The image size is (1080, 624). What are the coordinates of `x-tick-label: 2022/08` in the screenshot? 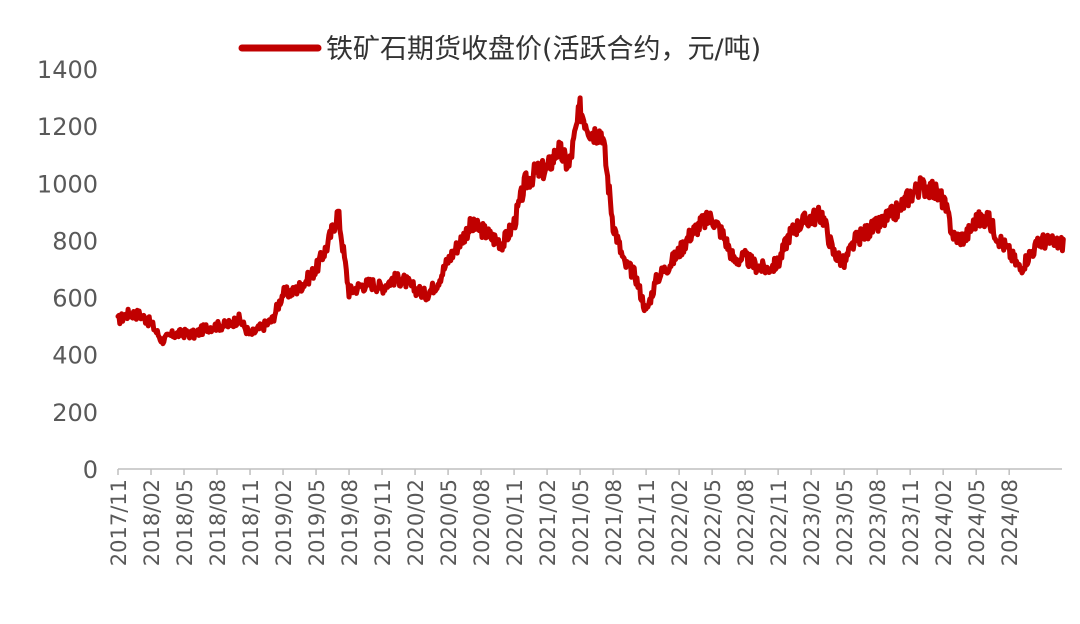 It's located at (746, 522).